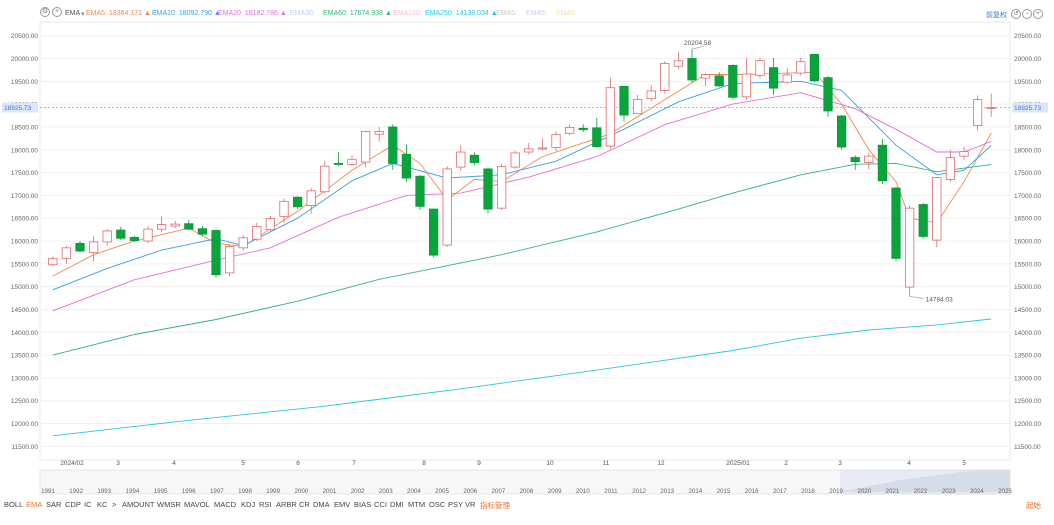  What do you see at coordinates (169, 504) in the screenshot?
I see `menu-item-wmsr: WMSR` at bounding box center [169, 504].